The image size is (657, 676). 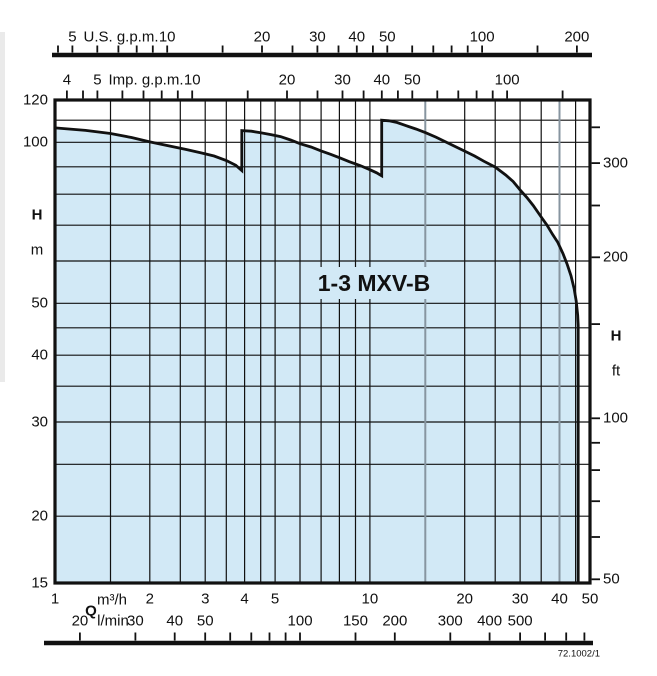 I want to click on scan-artifact, so click(x=2, y=207).